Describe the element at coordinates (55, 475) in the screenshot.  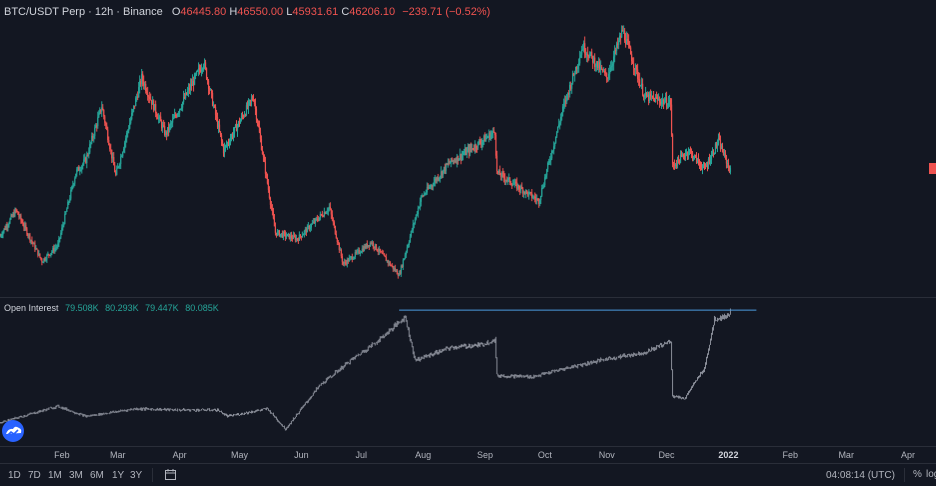
I see `timeframe-1m: 1M` at that location.